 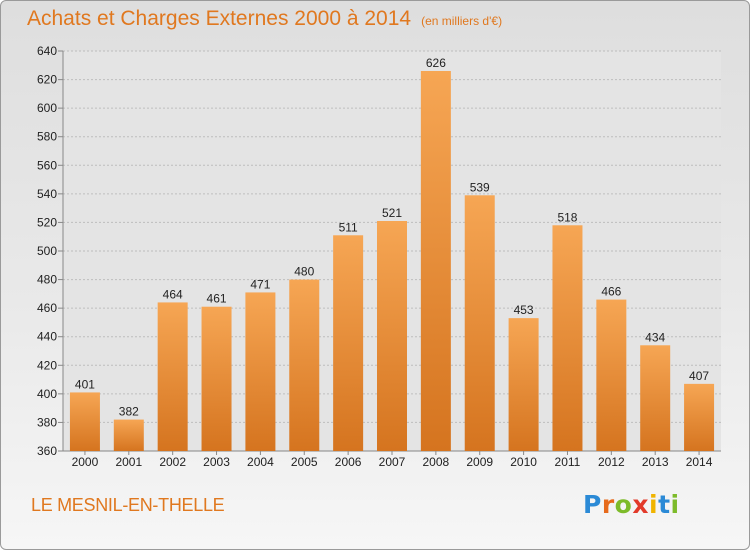 I want to click on x-tick-label-2006: 2006, so click(x=348, y=462).